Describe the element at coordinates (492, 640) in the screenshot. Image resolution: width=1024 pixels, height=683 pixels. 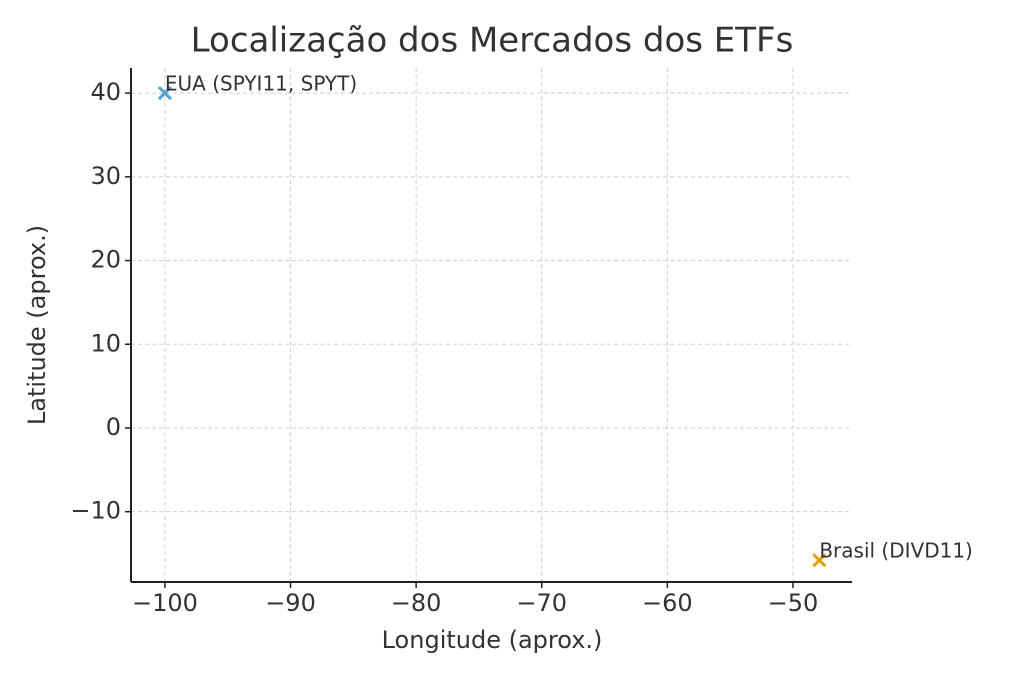
I see `x-axis-label: Longitude (aprox.)` at that location.